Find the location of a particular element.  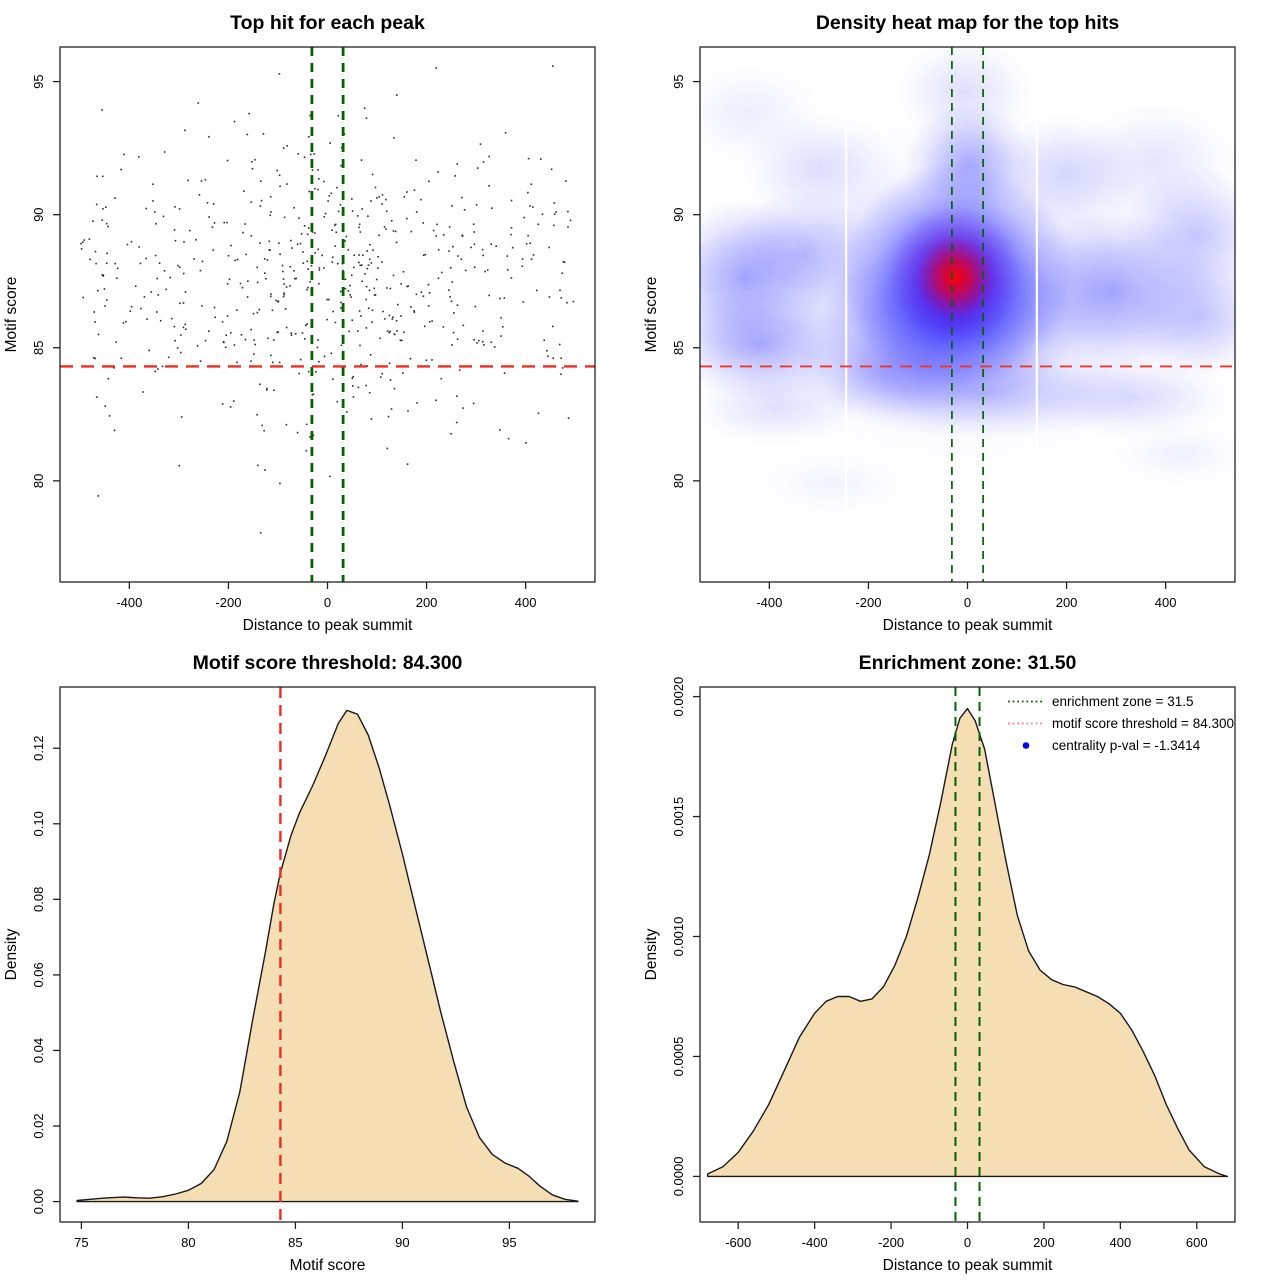

x-tick-label: 90 is located at coordinates (402, 1242).